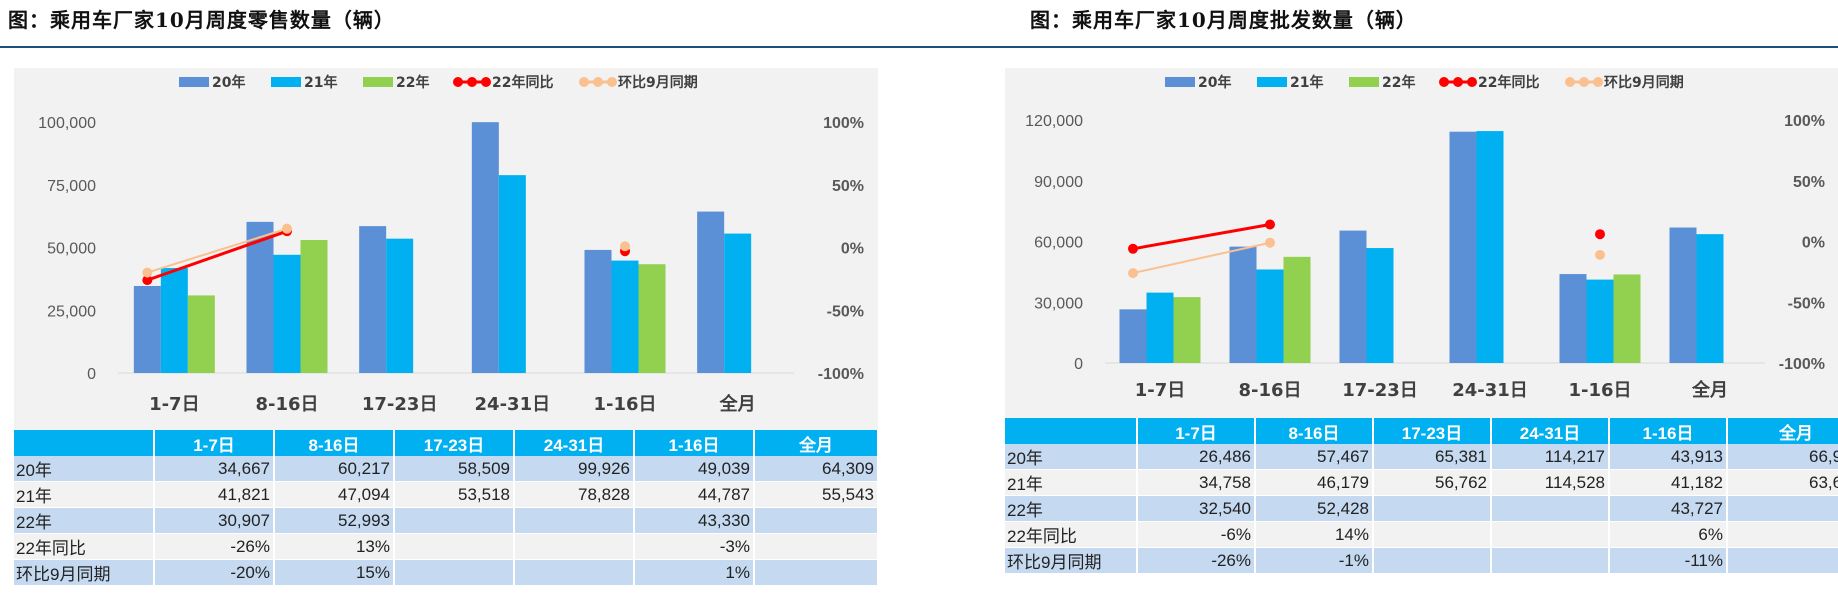  I want to click on table-row: 21年 41,821 47,094 53,518 78,828 44,787 55,543, so click(446, 494).